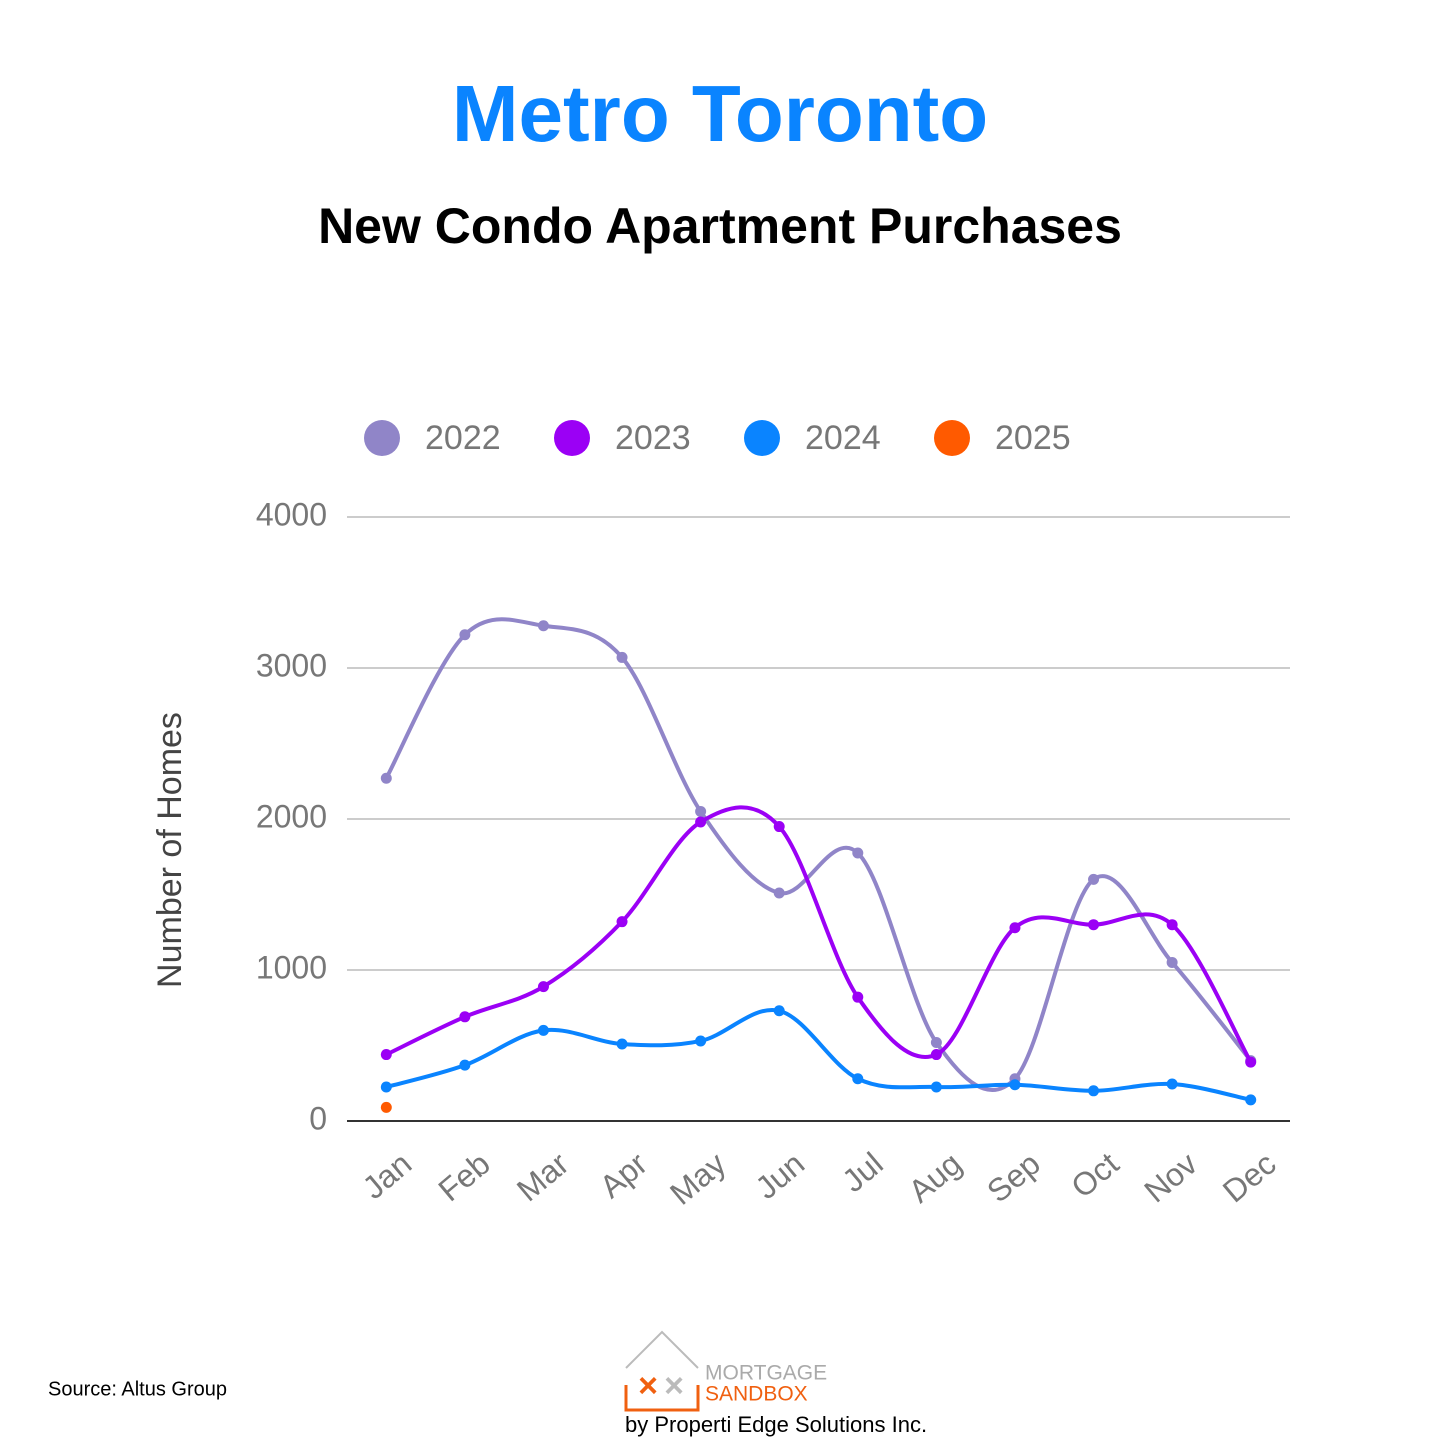 This screenshot has width=1440, height=1440. I want to click on x-tick-label: Apr, so click(624, 1175).